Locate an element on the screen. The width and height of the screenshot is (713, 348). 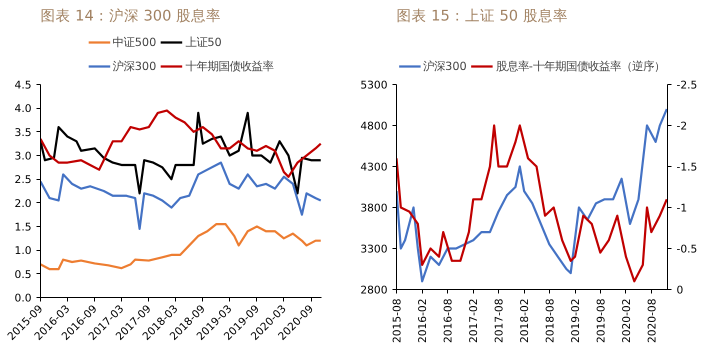
x-tick-label: 2020-02 is located at coordinates (626, 321).